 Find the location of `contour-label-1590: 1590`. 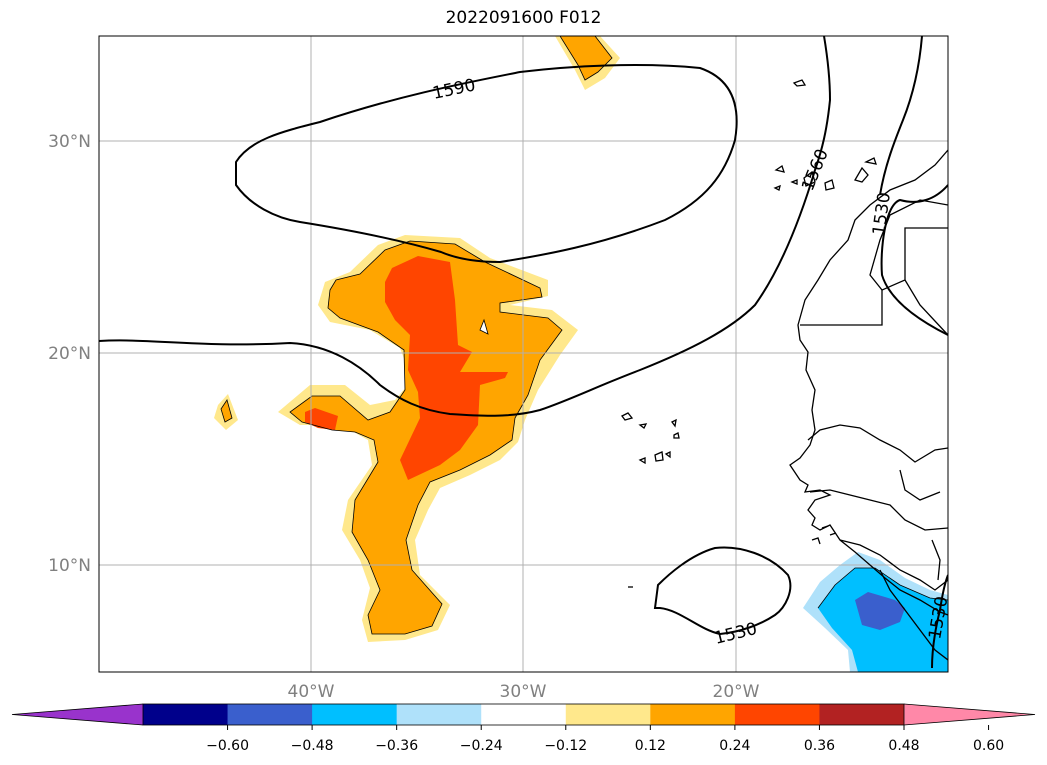

contour-label-1590: 1590 is located at coordinates (454, 89).